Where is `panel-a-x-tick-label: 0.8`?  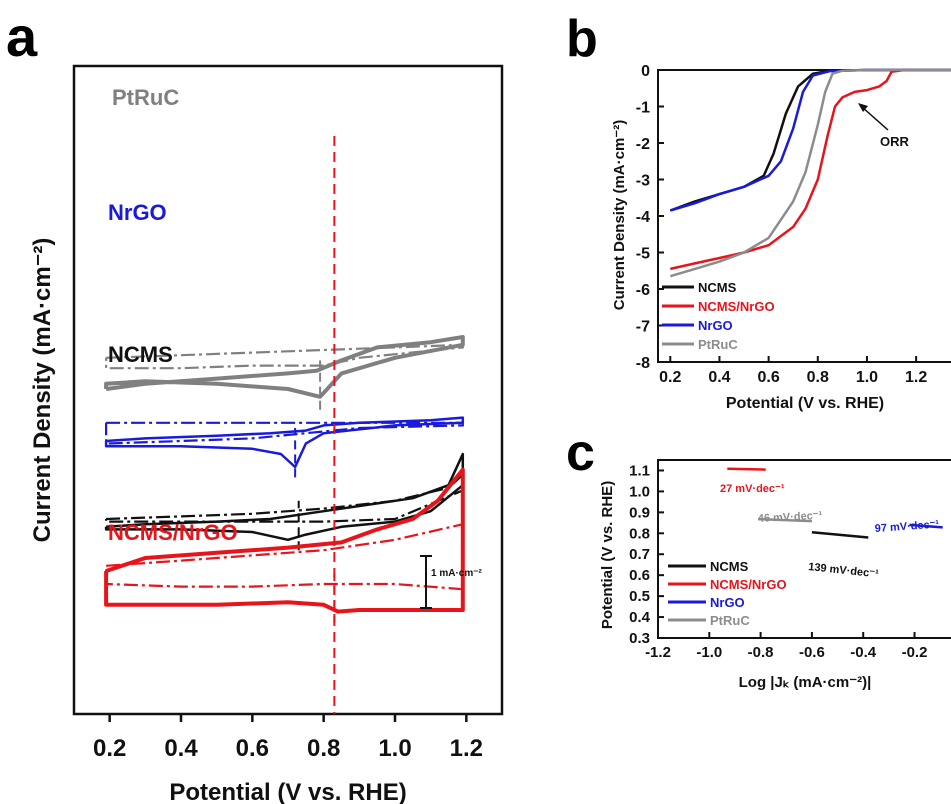
panel-a-x-tick-label: 0.8 is located at coordinates (323, 748).